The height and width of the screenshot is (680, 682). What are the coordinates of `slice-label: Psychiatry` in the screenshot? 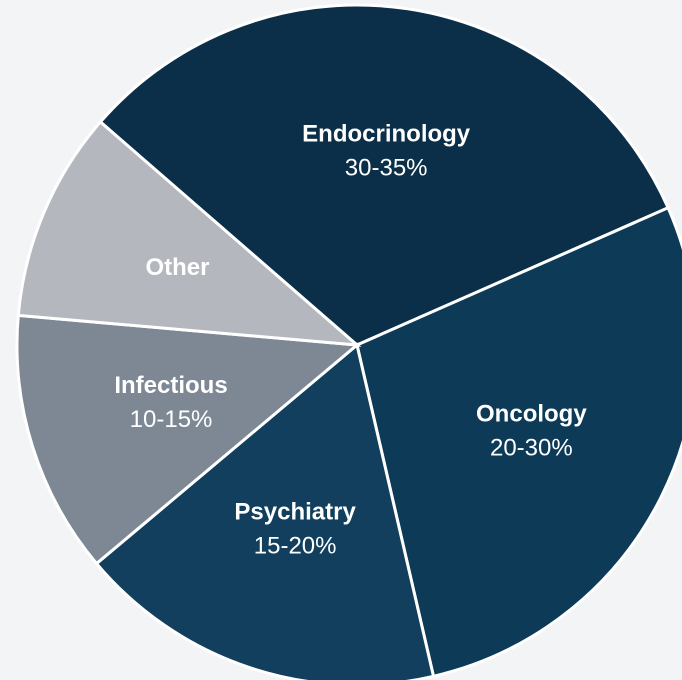 It's located at (295, 511).